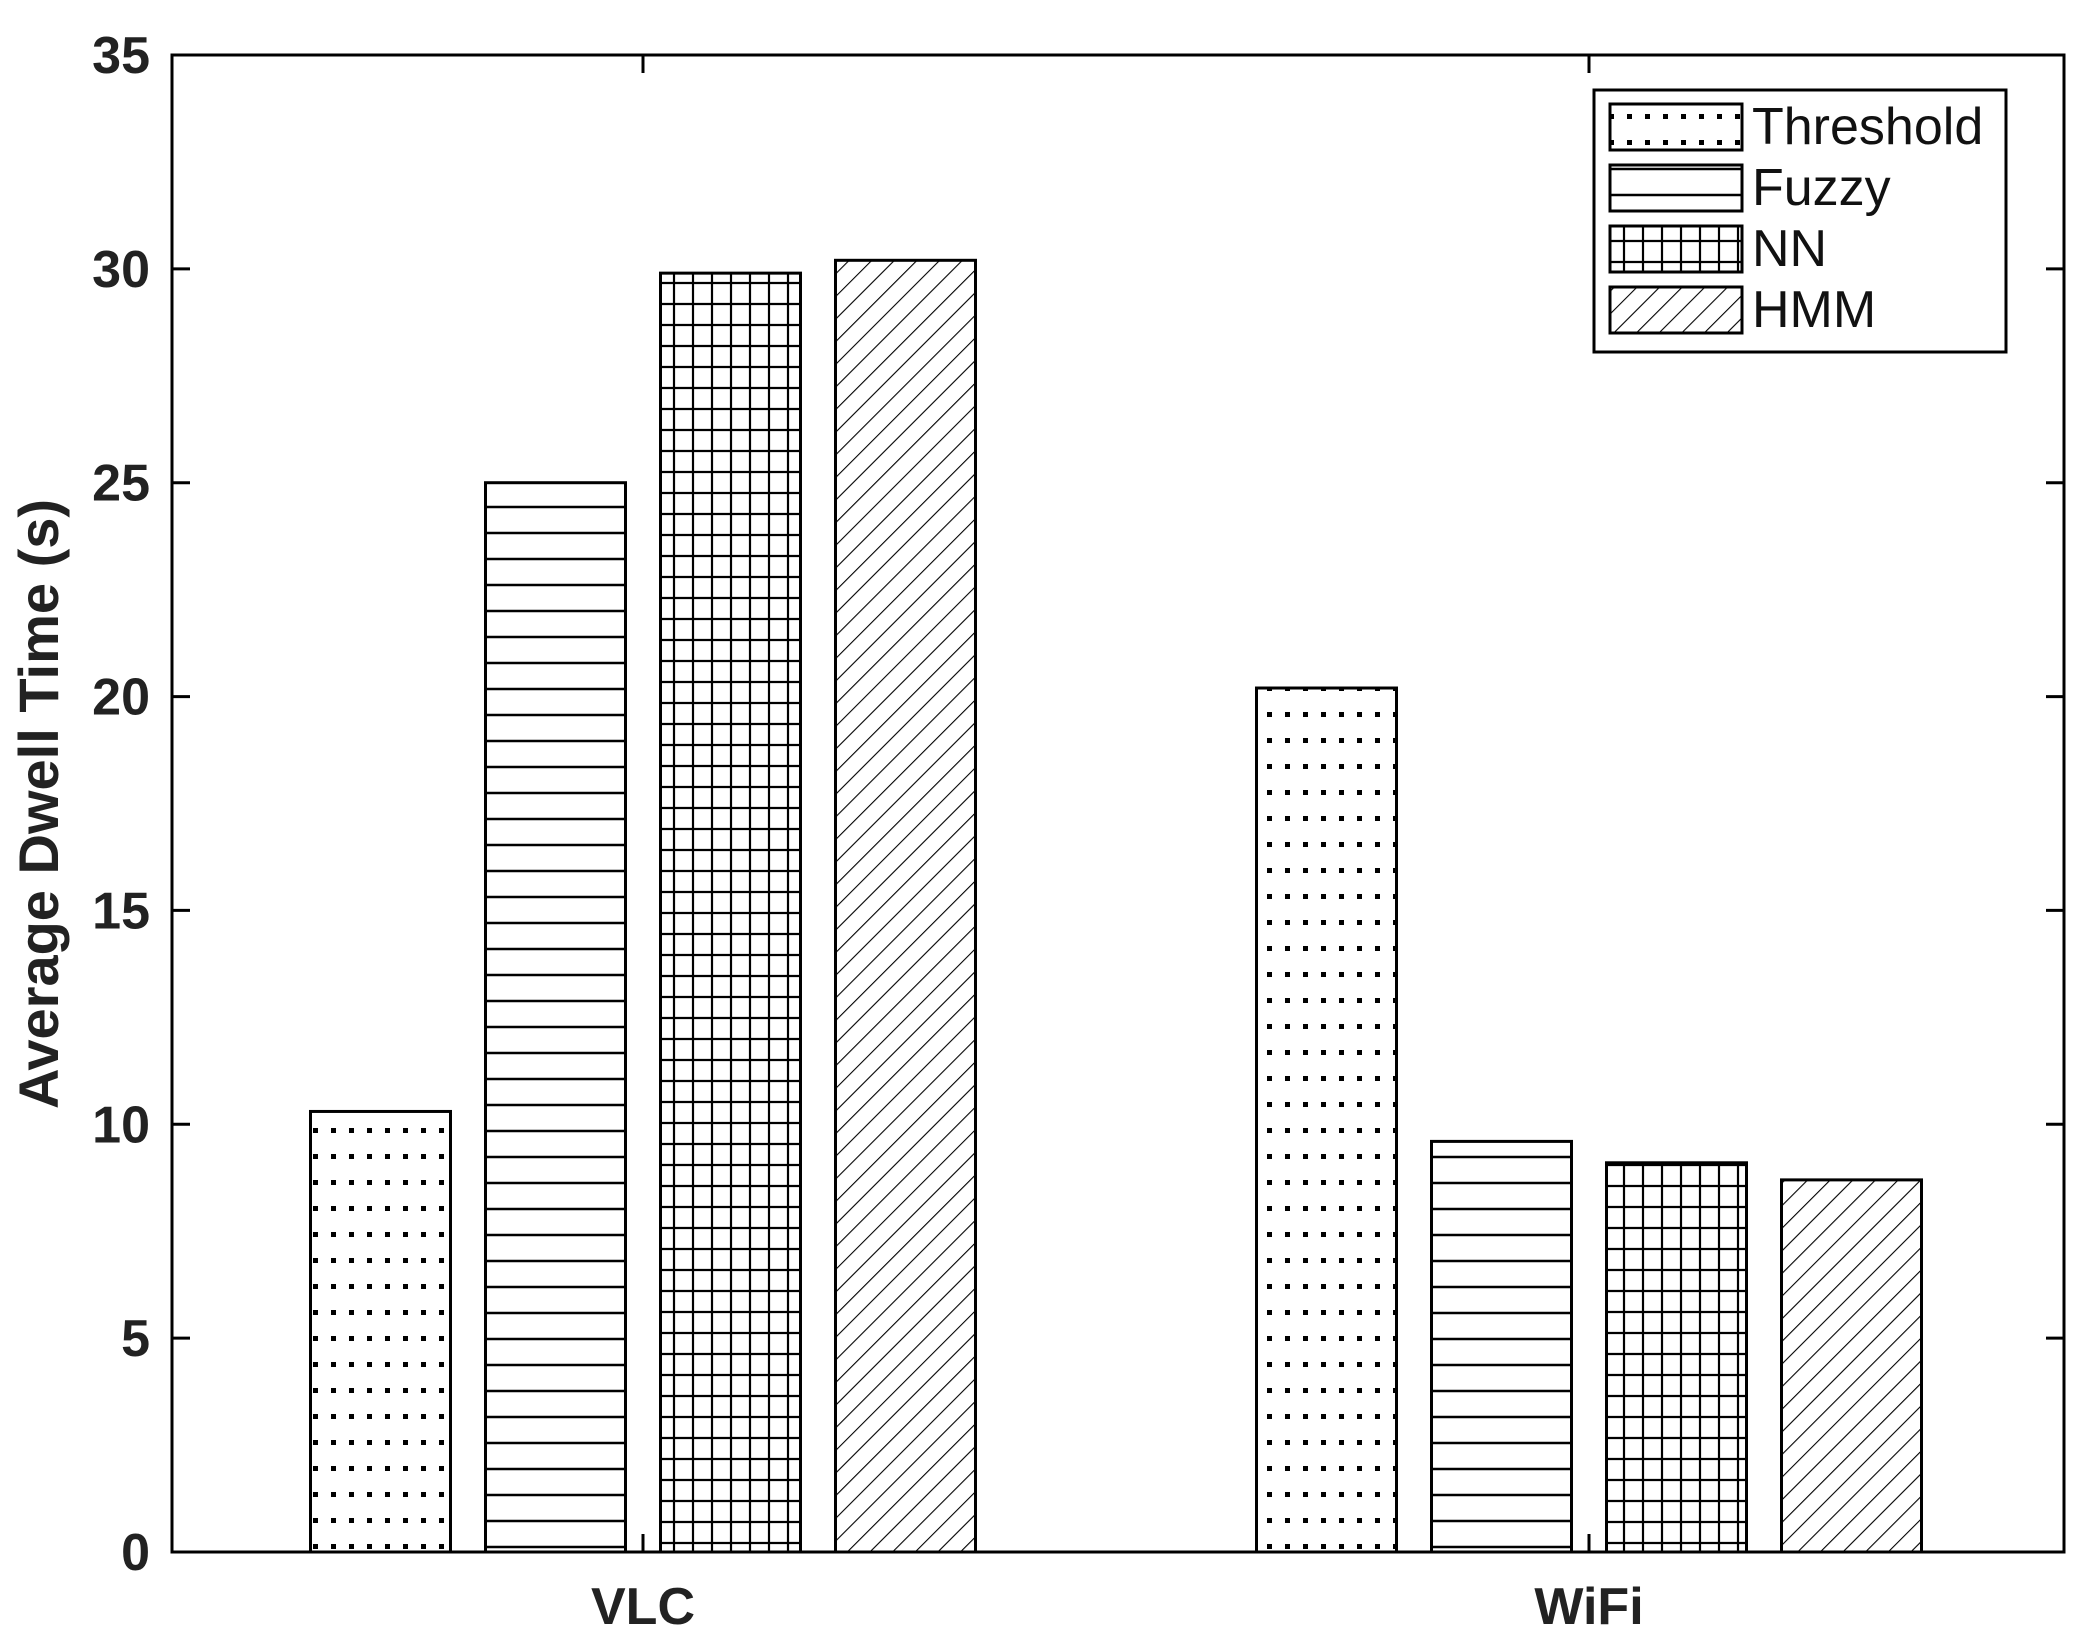 This screenshot has height=1652, width=2096. I want to click on bar-nn-wifi, so click(1676, 1357).